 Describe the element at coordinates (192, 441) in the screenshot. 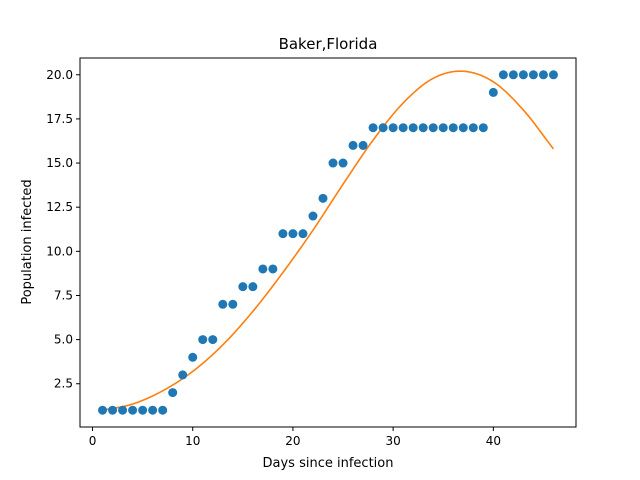

I see `x-tick-label: 10` at that location.